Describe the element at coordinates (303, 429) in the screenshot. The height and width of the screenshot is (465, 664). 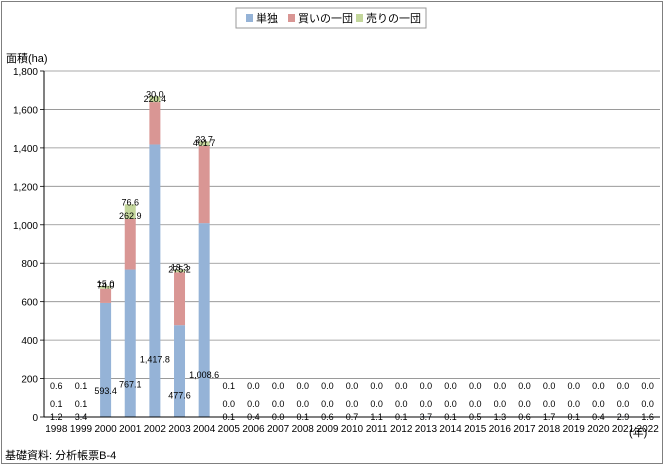
I see `x-tick-label: 2008` at that location.